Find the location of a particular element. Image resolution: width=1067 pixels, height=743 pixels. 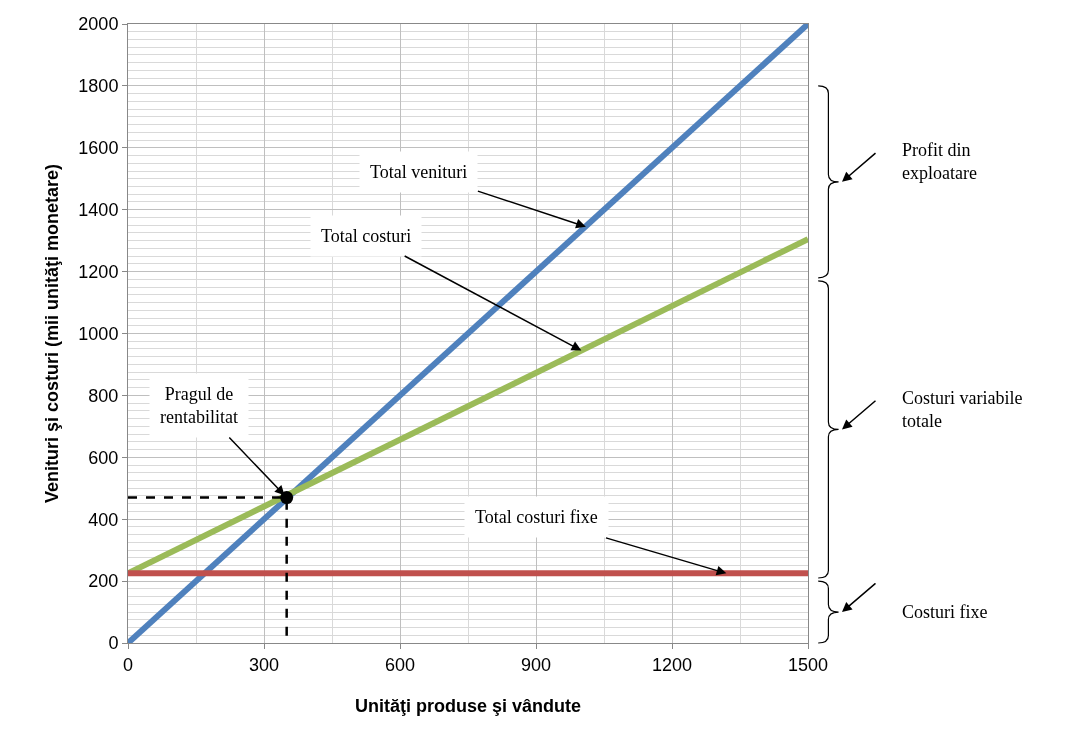

y-tick-label: 2000 is located at coordinates (98, 24).